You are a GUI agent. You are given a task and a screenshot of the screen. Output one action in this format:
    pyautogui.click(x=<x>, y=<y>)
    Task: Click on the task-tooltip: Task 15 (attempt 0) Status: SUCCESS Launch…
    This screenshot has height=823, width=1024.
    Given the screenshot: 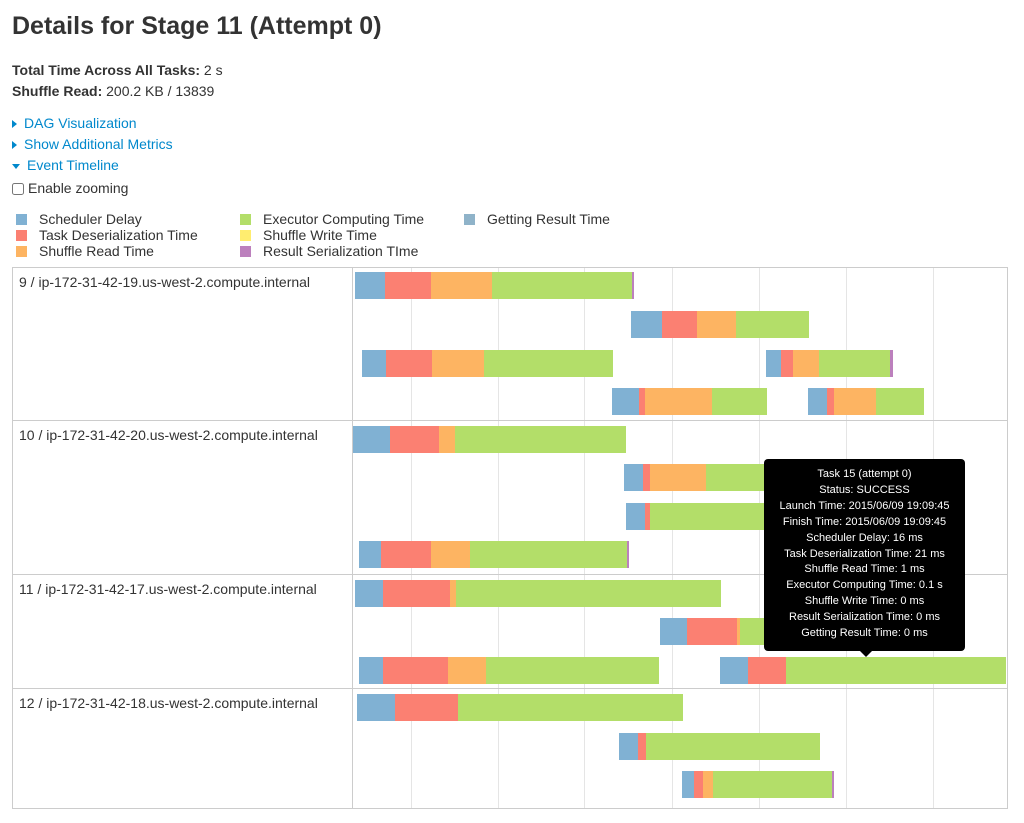 What is the action you would take?
    pyautogui.click(x=864, y=558)
    